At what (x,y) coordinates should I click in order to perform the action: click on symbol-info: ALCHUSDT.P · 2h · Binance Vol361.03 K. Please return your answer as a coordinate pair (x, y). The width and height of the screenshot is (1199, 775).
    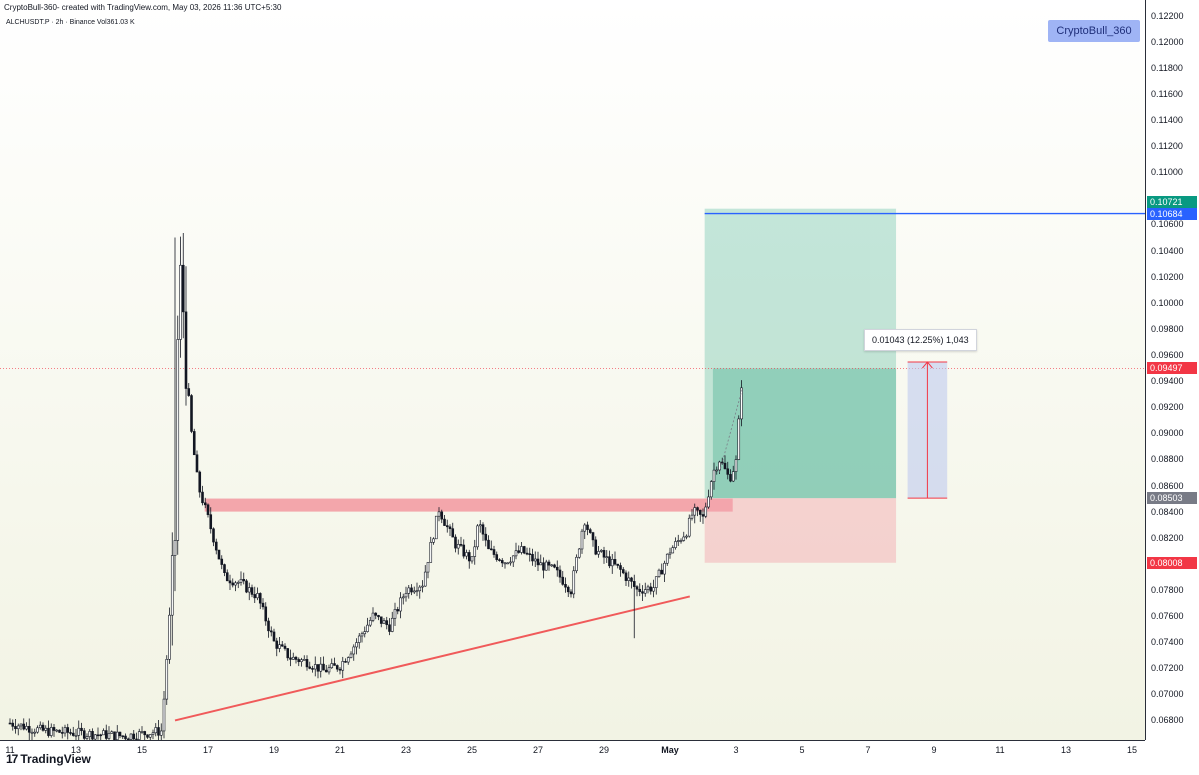
    Looking at the image, I should click on (70, 22).